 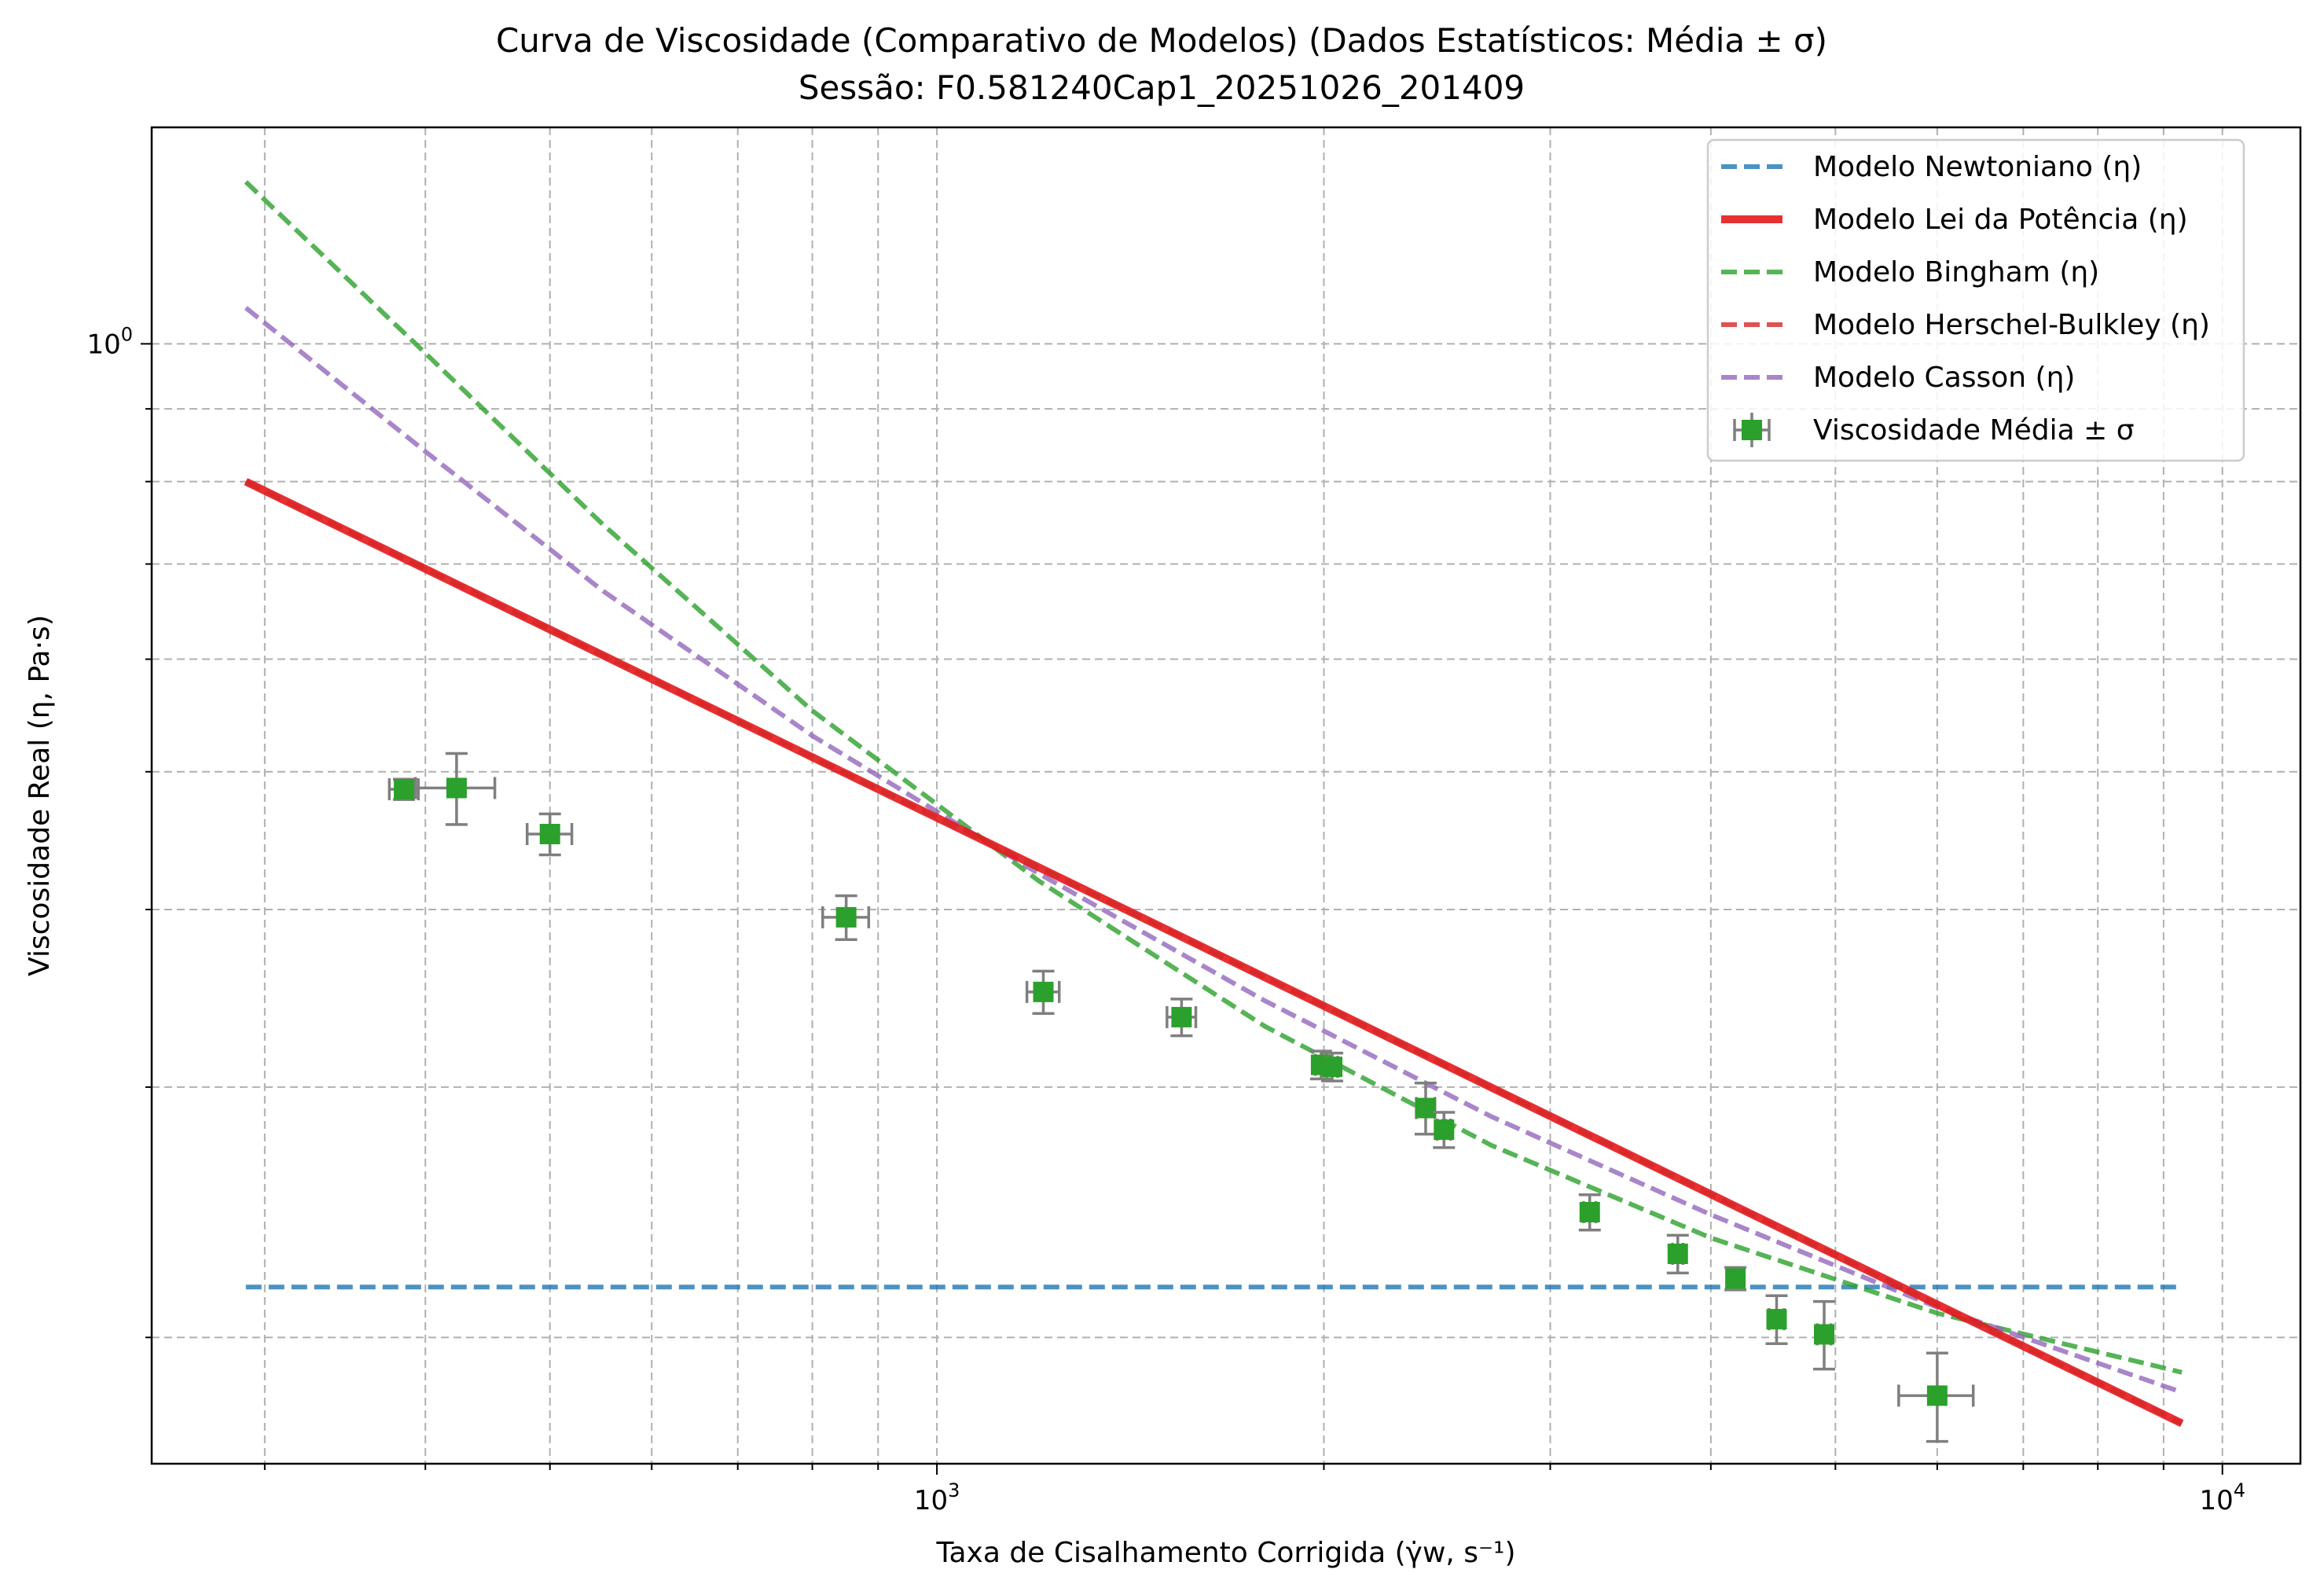 I want to click on y-tick-label: 100, so click(x=109, y=341).